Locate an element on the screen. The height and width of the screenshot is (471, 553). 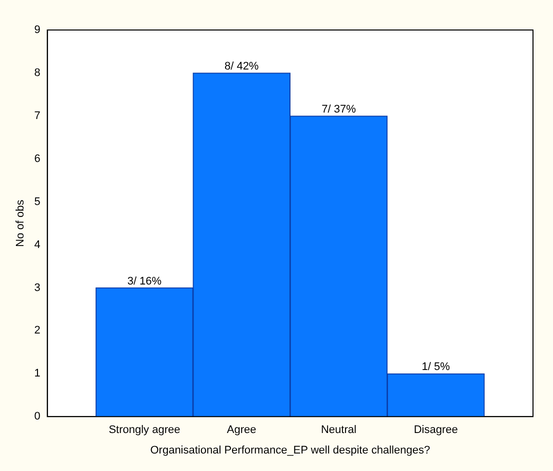
x-tick-label: Strongly agree is located at coordinates (144, 430).